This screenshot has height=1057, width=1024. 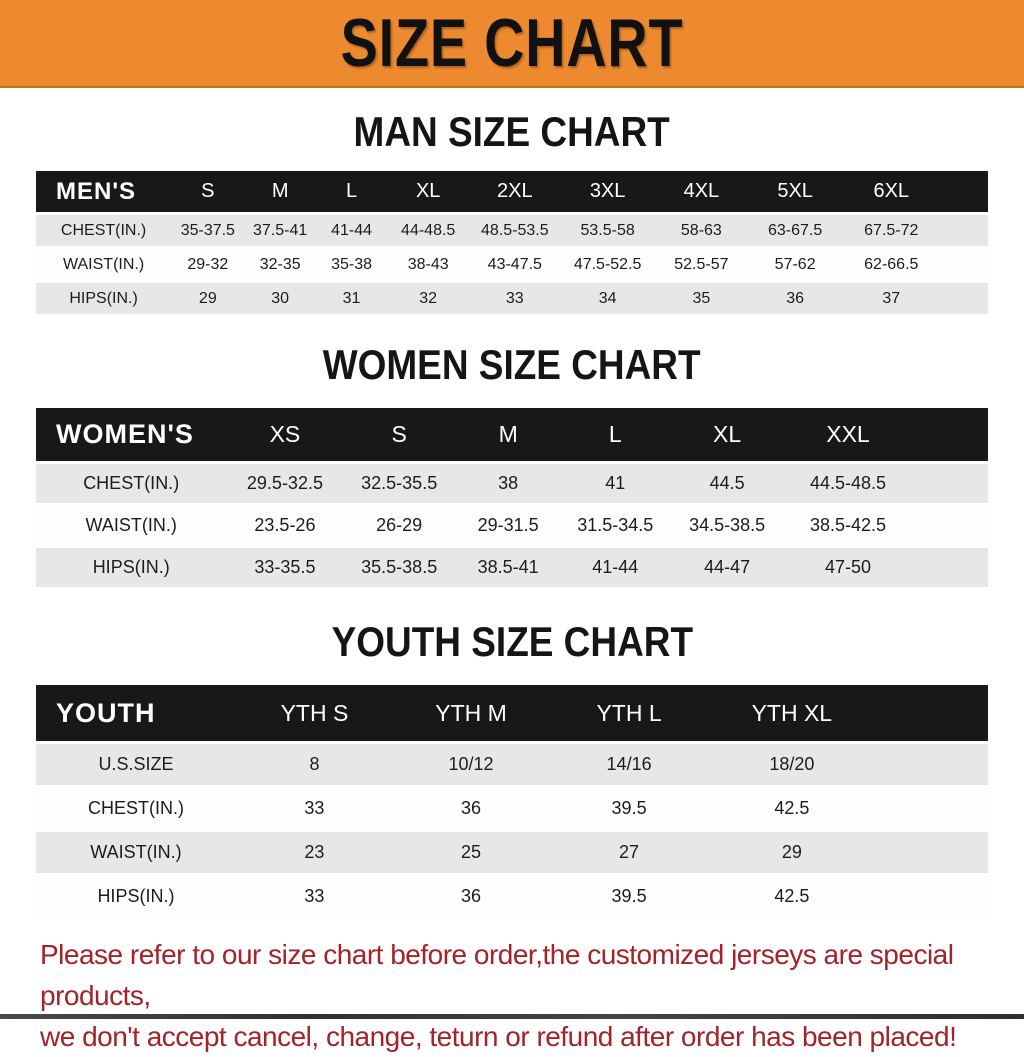 What do you see at coordinates (208, 264) in the screenshot?
I see `men-measurement-value: 29-32` at bounding box center [208, 264].